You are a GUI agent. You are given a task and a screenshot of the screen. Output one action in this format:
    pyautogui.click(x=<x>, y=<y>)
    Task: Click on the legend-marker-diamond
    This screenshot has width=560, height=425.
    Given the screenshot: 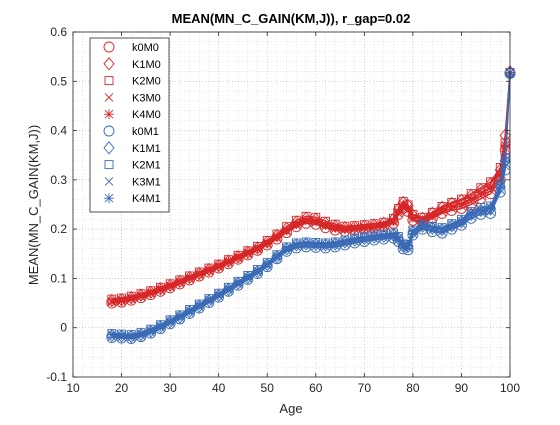 What is the action you would take?
    pyautogui.click(x=109, y=148)
    